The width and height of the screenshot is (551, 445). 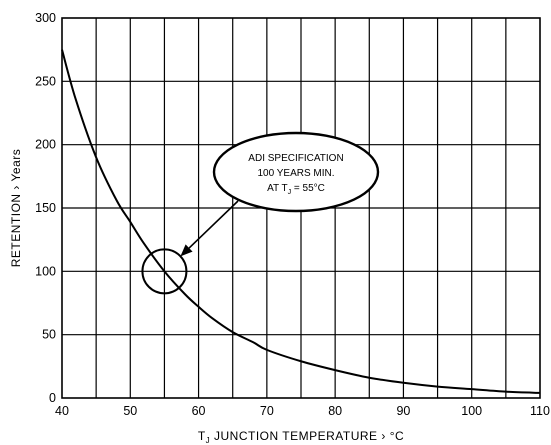 What do you see at coordinates (335, 411) in the screenshot?
I see `x-tick-label: 80` at bounding box center [335, 411].